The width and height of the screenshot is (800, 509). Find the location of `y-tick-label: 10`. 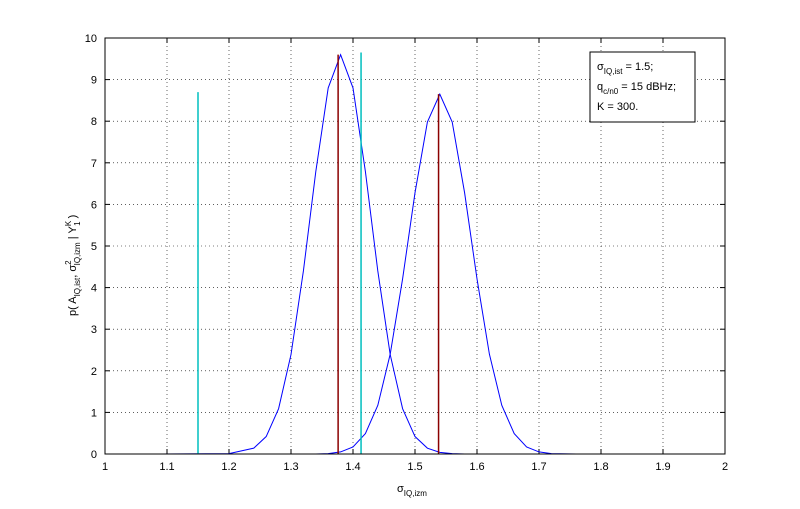

y-tick-label: 10 is located at coordinates (91, 39).